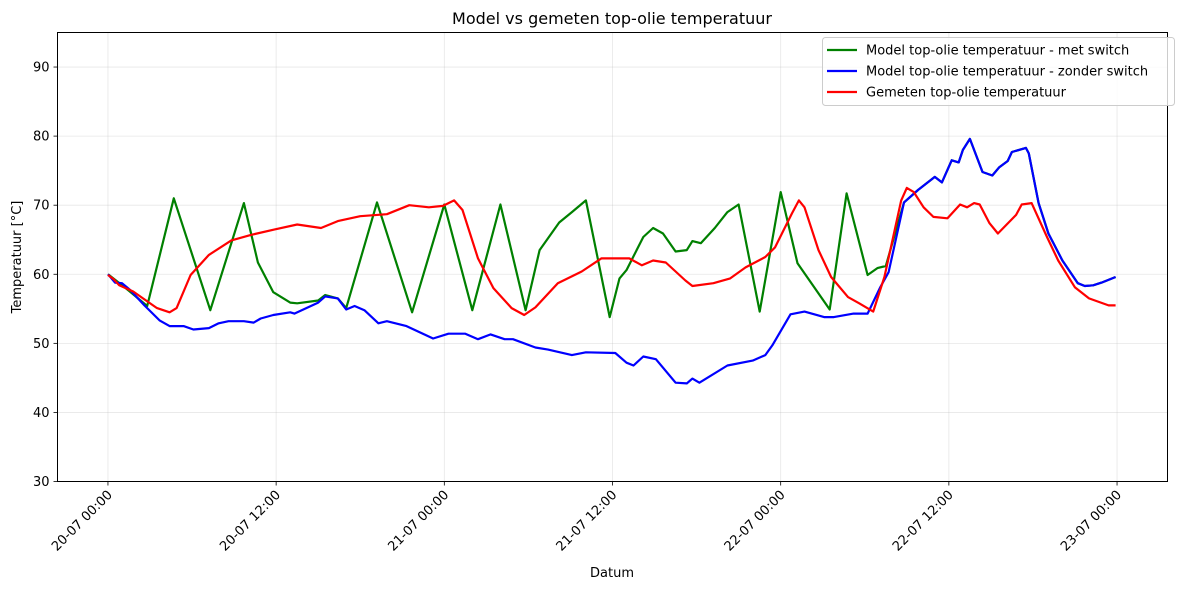  What do you see at coordinates (41, 413) in the screenshot?
I see `y-tick-label: 40` at bounding box center [41, 413].